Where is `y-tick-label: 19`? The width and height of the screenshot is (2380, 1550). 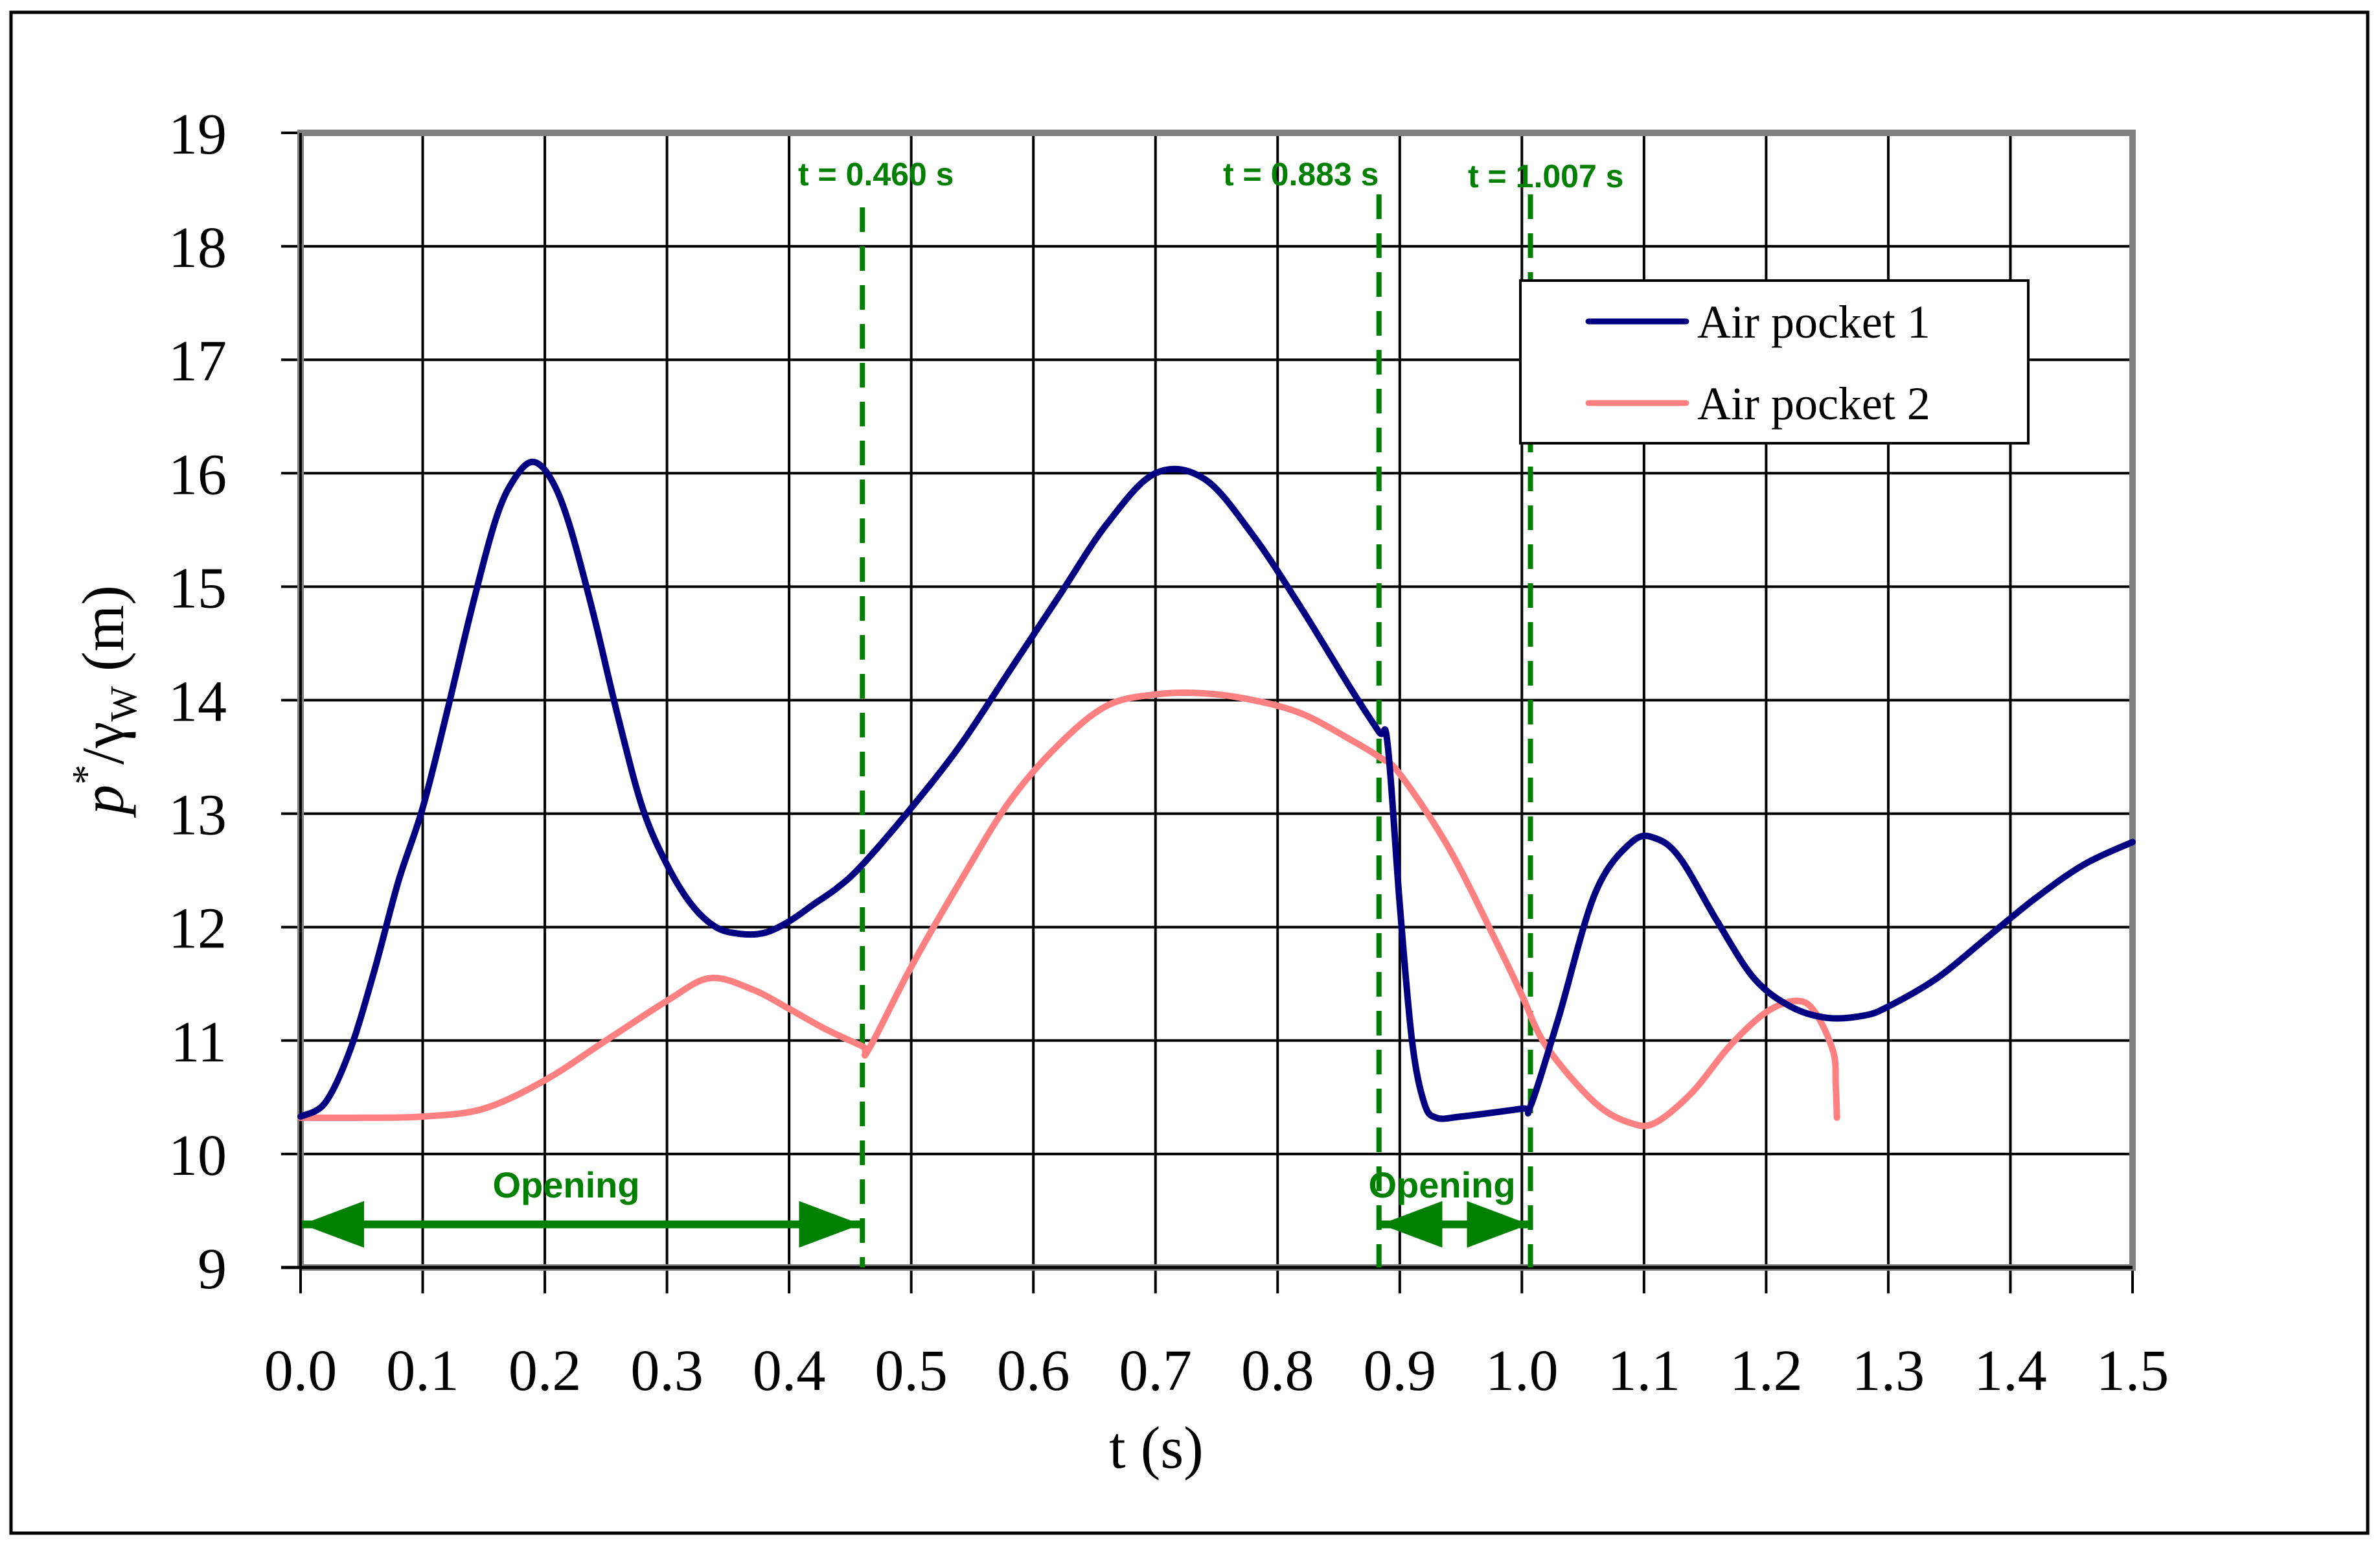
y-tick-label: 19 is located at coordinates (197, 134).